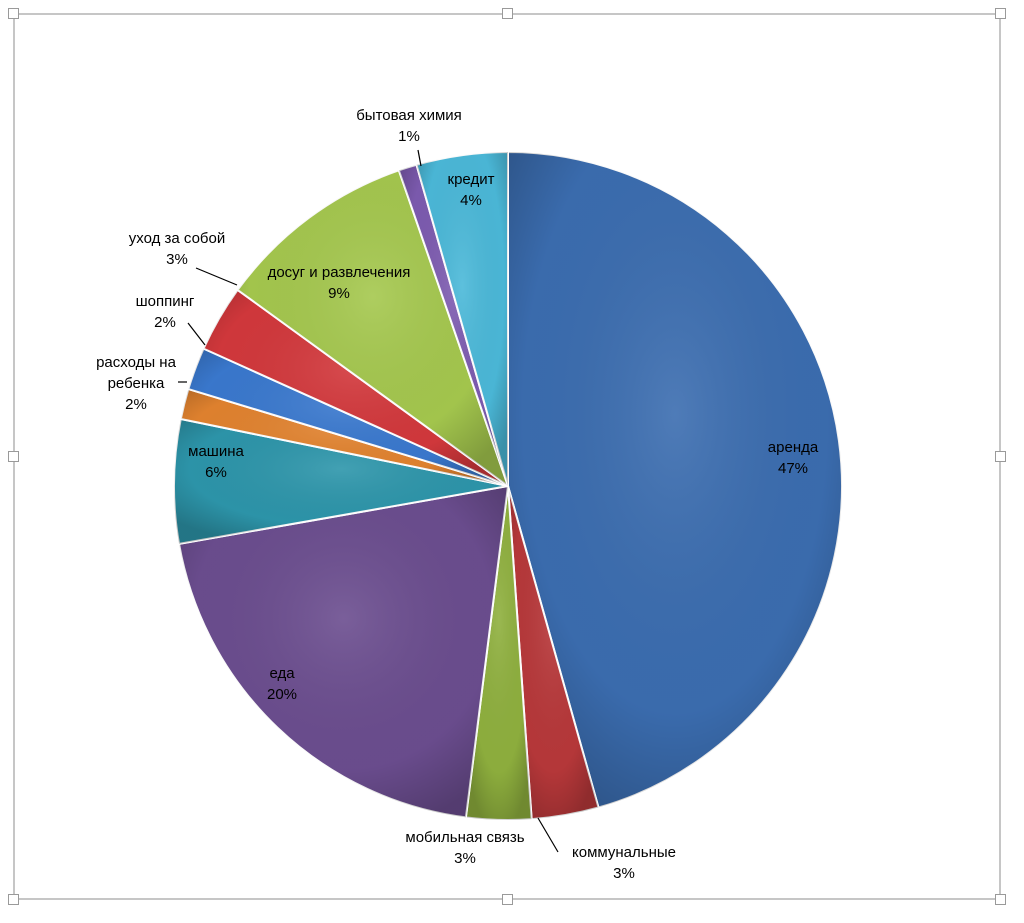  What do you see at coordinates (165, 301) in the screenshot?
I see `slice-name-label: шоппинг` at bounding box center [165, 301].